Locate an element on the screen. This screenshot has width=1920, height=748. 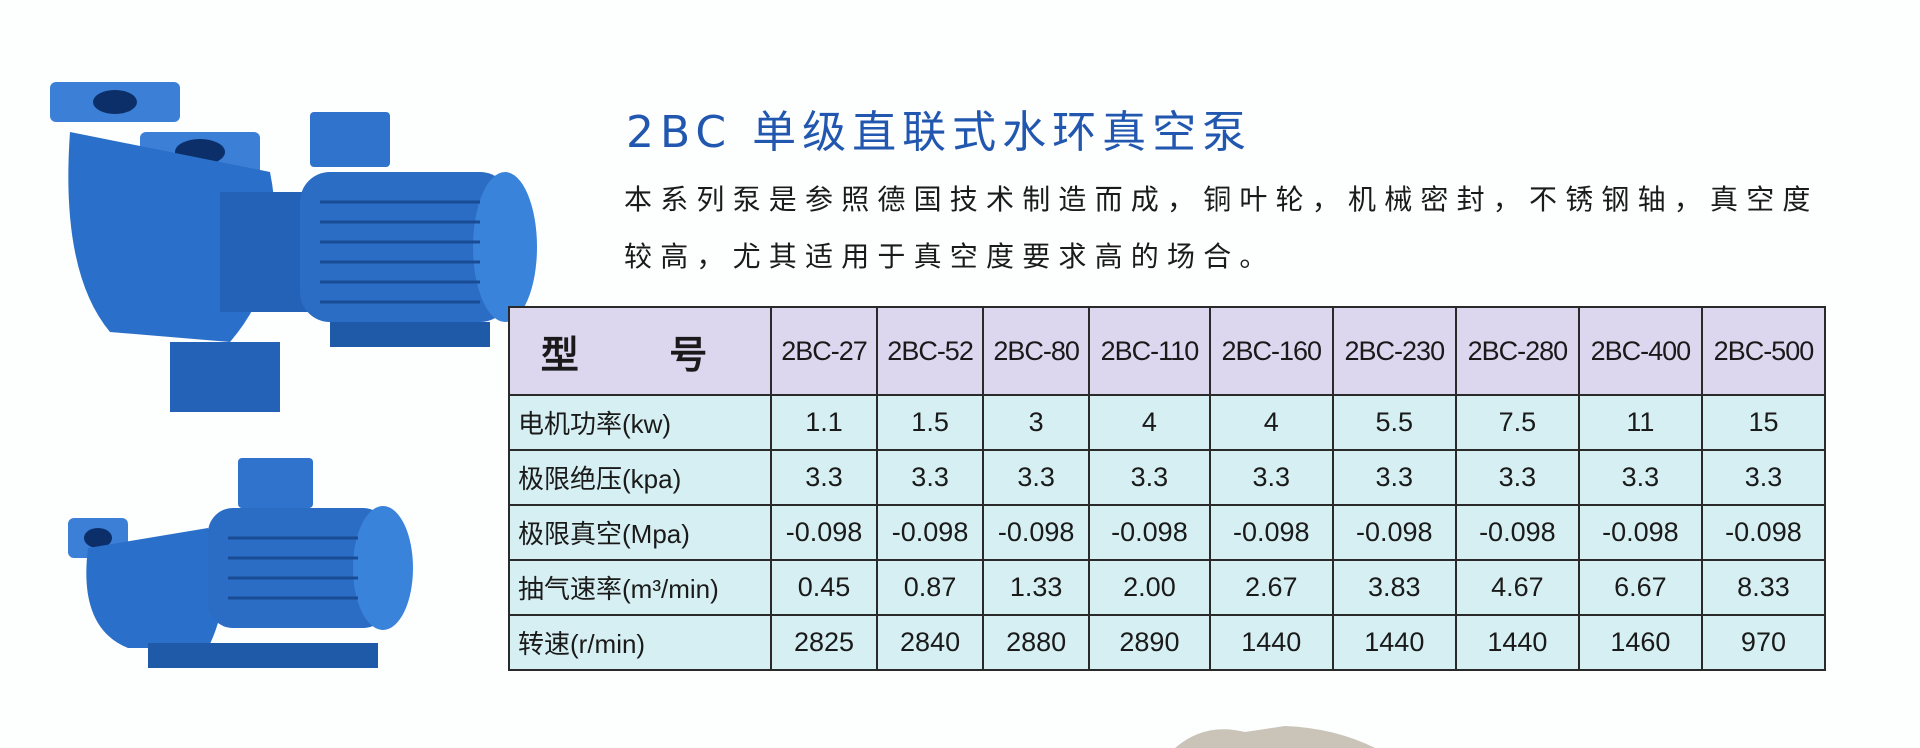
table-cell: 1.33 is located at coordinates (1036, 587).